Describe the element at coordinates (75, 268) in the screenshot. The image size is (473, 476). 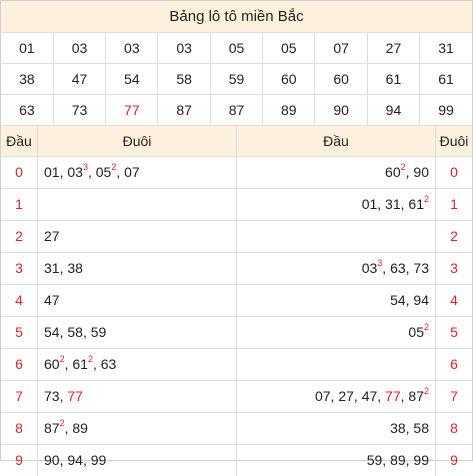
I see `duoi-number: 38` at that location.